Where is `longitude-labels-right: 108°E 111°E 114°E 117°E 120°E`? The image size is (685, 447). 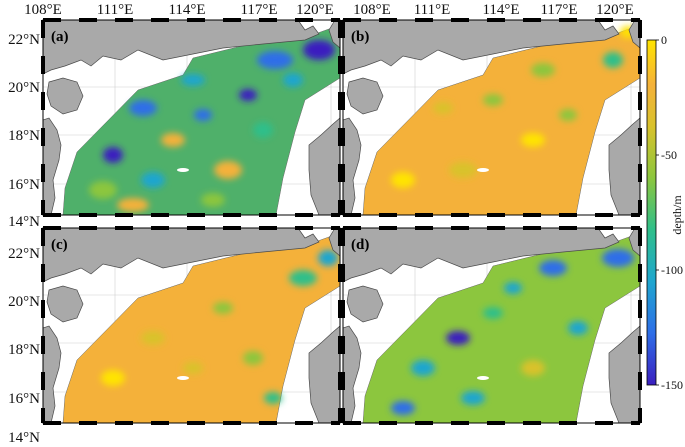 longitude-labels-right: 108°E 111°E 114°E 117°E 120°E is located at coordinates (493, 10).